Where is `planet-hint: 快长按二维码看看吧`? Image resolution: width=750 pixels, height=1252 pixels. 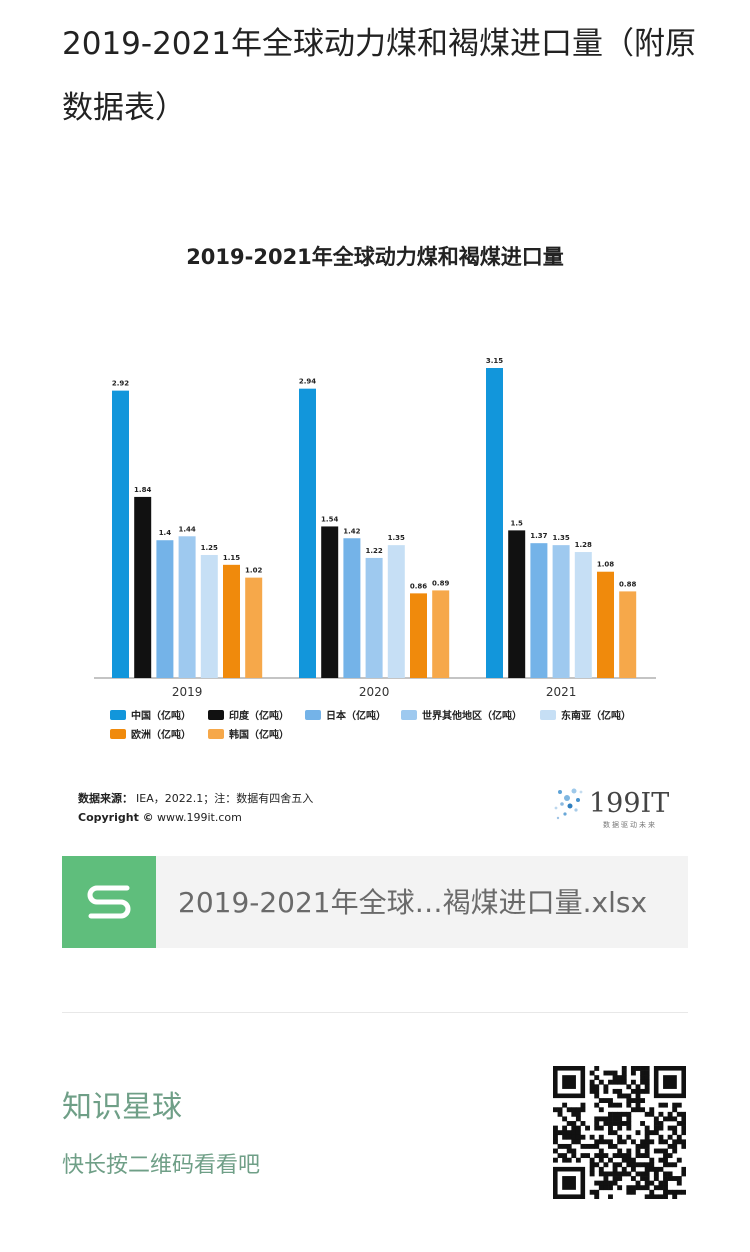 planet-hint: 快长按二维码看看吧 is located at coordinates (161, 1165).